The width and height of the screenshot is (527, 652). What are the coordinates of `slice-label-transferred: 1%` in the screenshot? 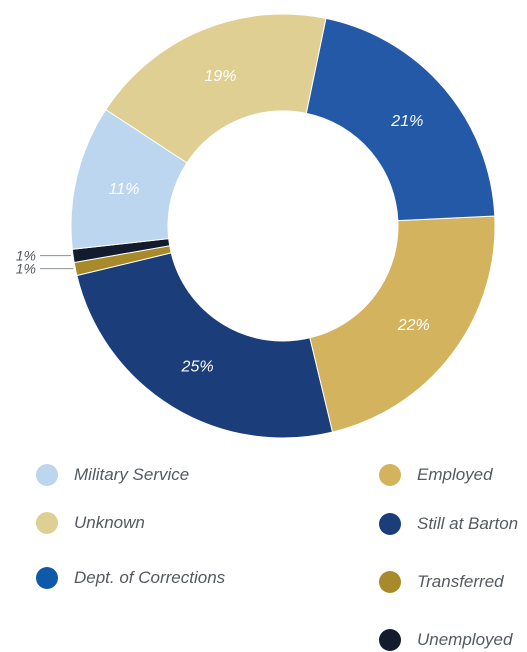 It's located at (26, 269).